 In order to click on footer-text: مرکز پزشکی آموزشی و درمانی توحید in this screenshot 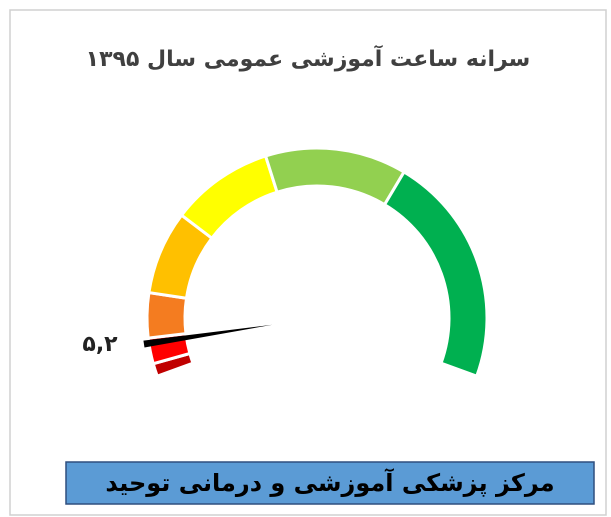, I will do `click(329, 482)`.